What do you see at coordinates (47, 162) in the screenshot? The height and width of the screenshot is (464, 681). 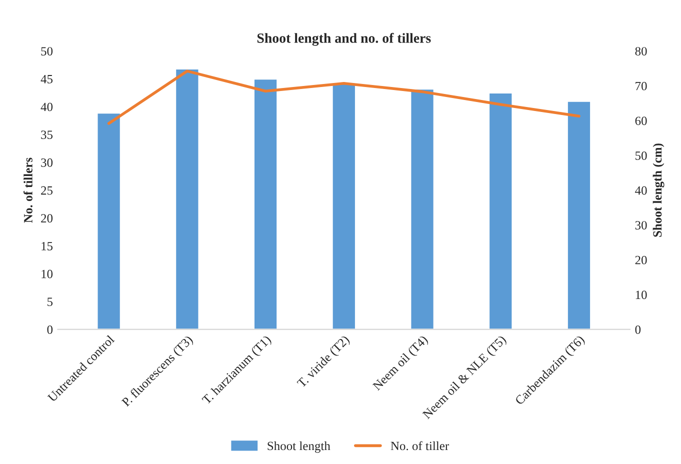 I see `y-tick-label: 30` at bounding box center [47, 162].